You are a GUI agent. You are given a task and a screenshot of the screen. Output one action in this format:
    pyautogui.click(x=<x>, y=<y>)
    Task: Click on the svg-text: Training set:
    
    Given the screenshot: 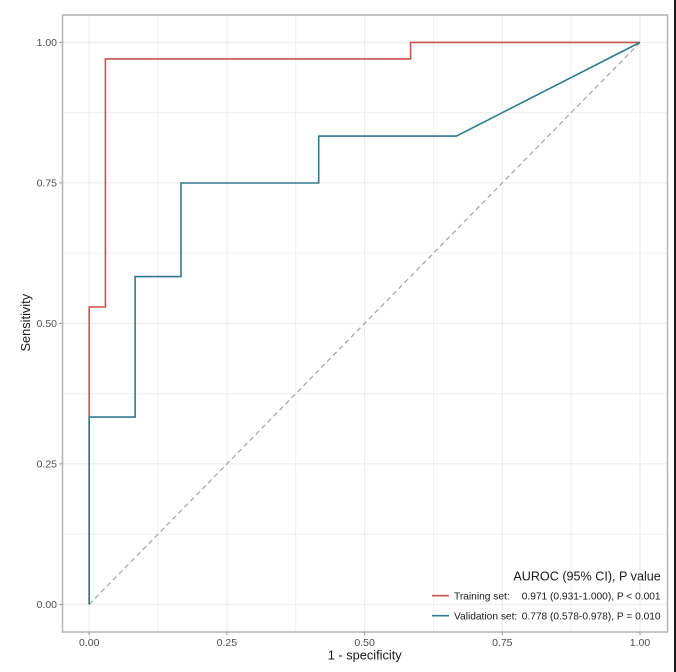 What is the action you would take?
    pyautogui.click(x=482, y=597)
    